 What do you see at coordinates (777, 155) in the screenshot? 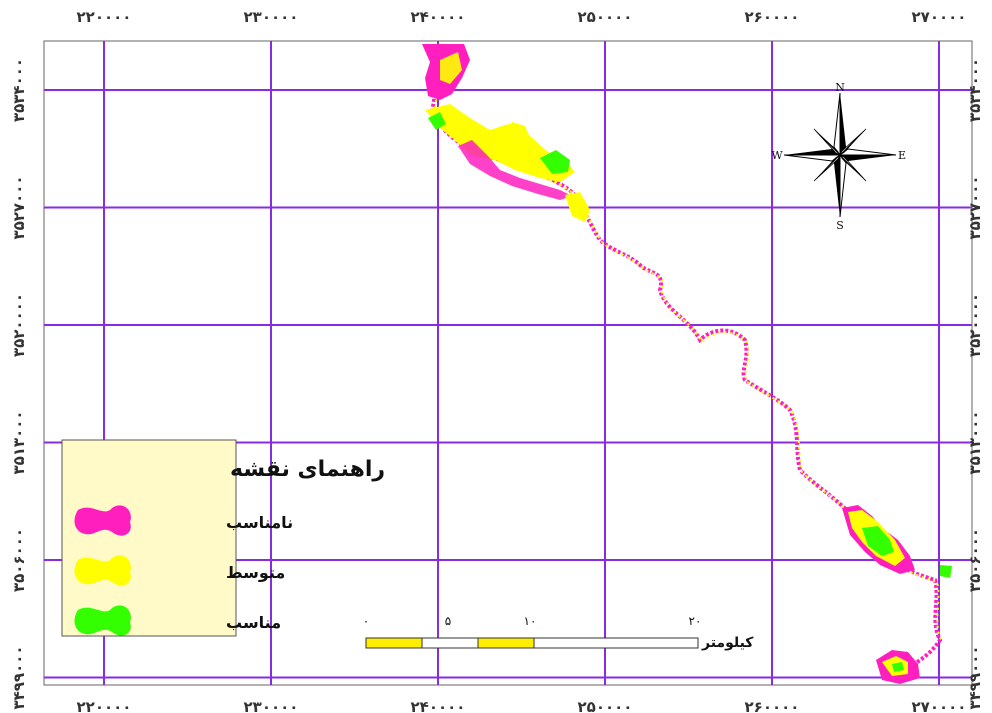
I see `compass-w-label: W` at bounding box center [777, 155].